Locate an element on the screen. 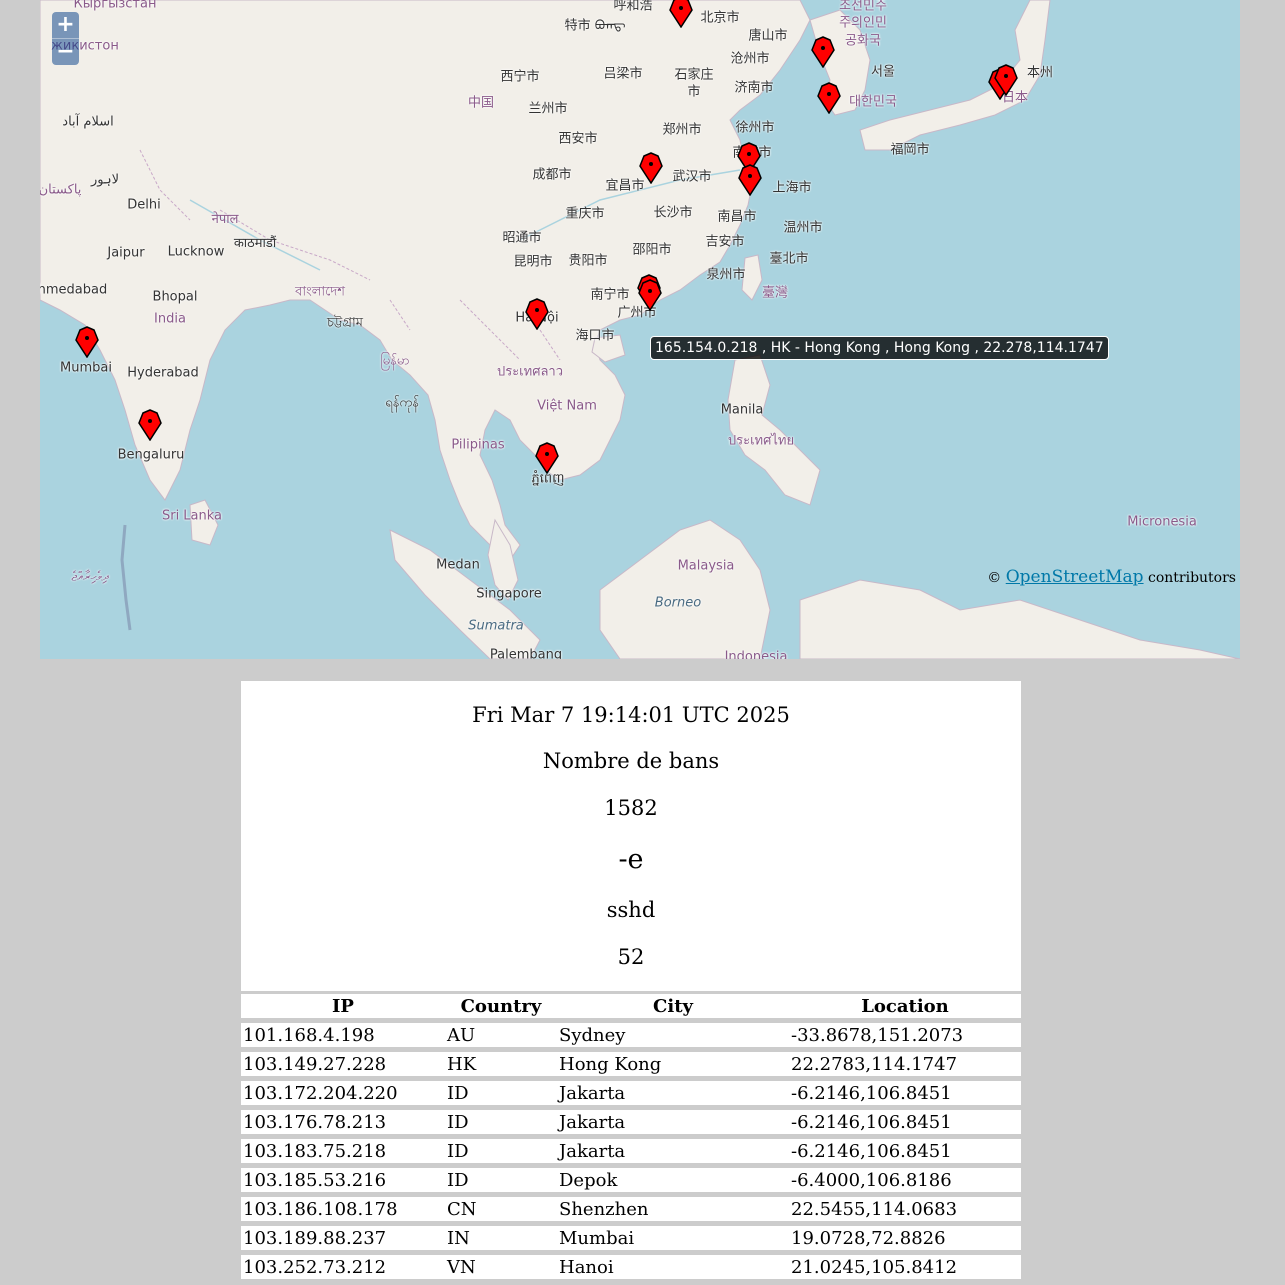  country-cell: IN is located at coordinates (501, 1238).